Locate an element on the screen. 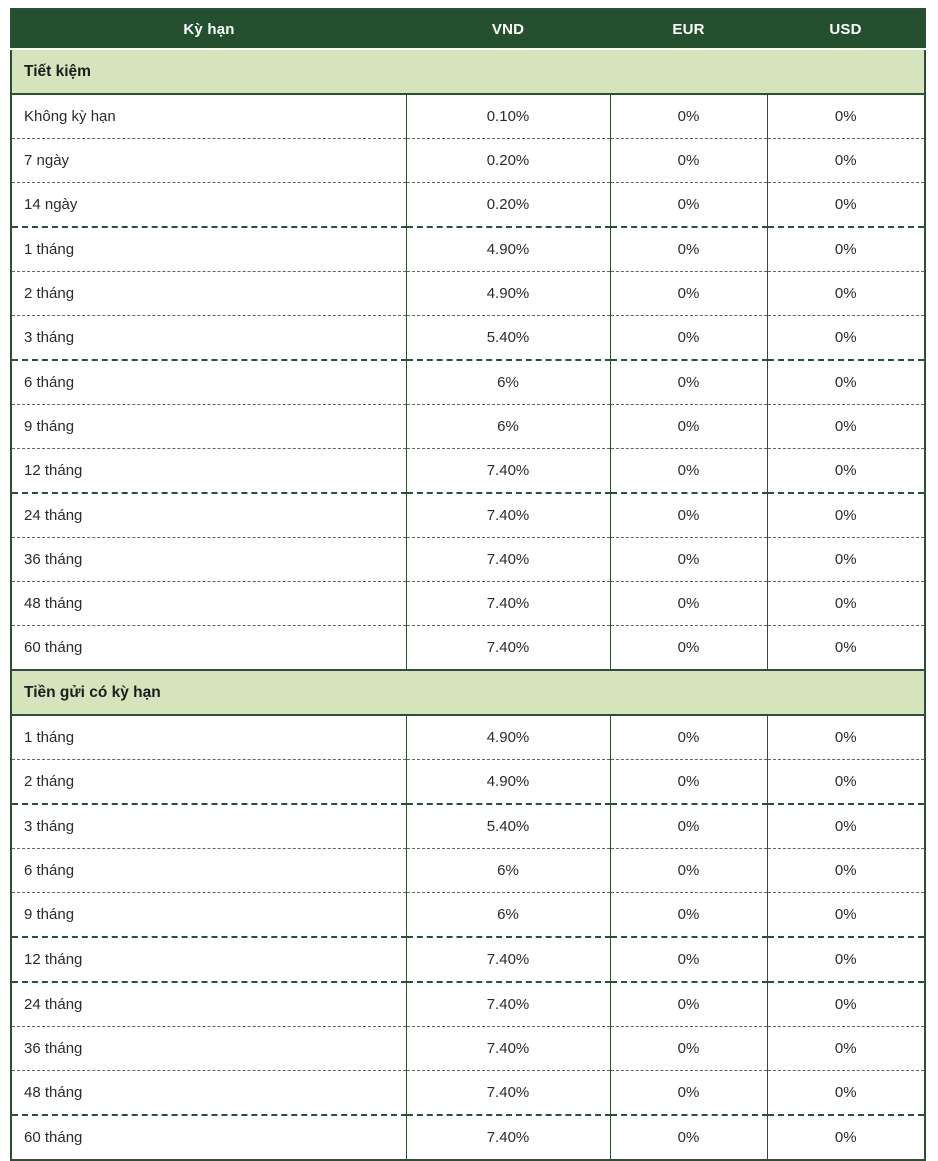  term-cell: Không kỳ hạn is located at coordinates (208, 116).